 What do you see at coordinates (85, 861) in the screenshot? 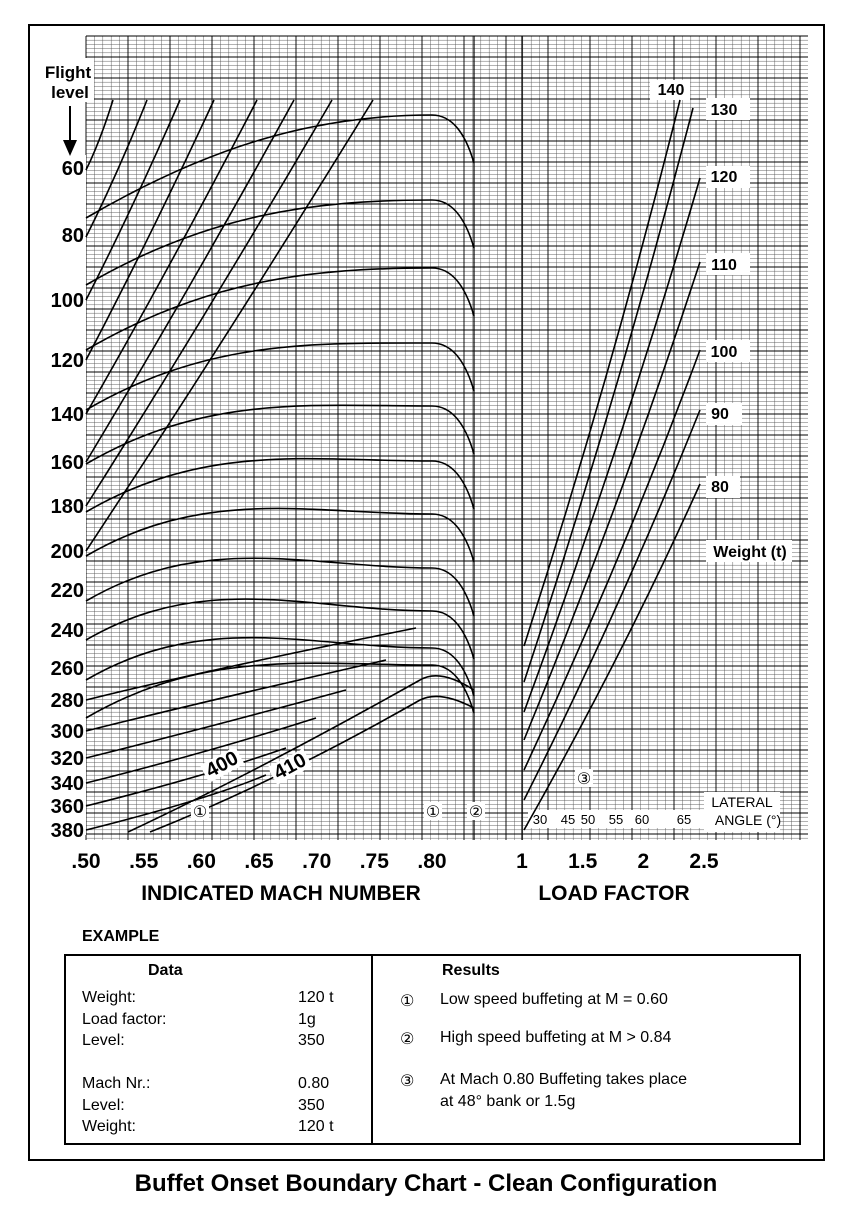
I see `x-tick-label: .50` at bounding box center [85, 861].